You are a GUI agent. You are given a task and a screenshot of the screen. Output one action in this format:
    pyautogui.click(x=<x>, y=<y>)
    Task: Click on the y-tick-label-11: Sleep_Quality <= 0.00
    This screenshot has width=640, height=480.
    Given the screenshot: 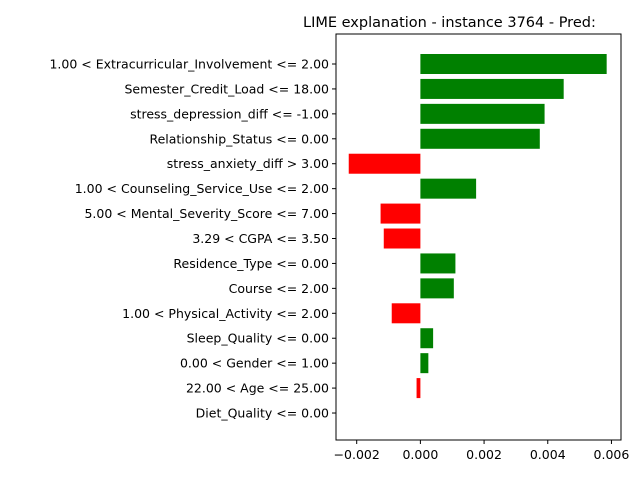 What is the action you would take?
    pyautogui.click(x=258, y=338)
    